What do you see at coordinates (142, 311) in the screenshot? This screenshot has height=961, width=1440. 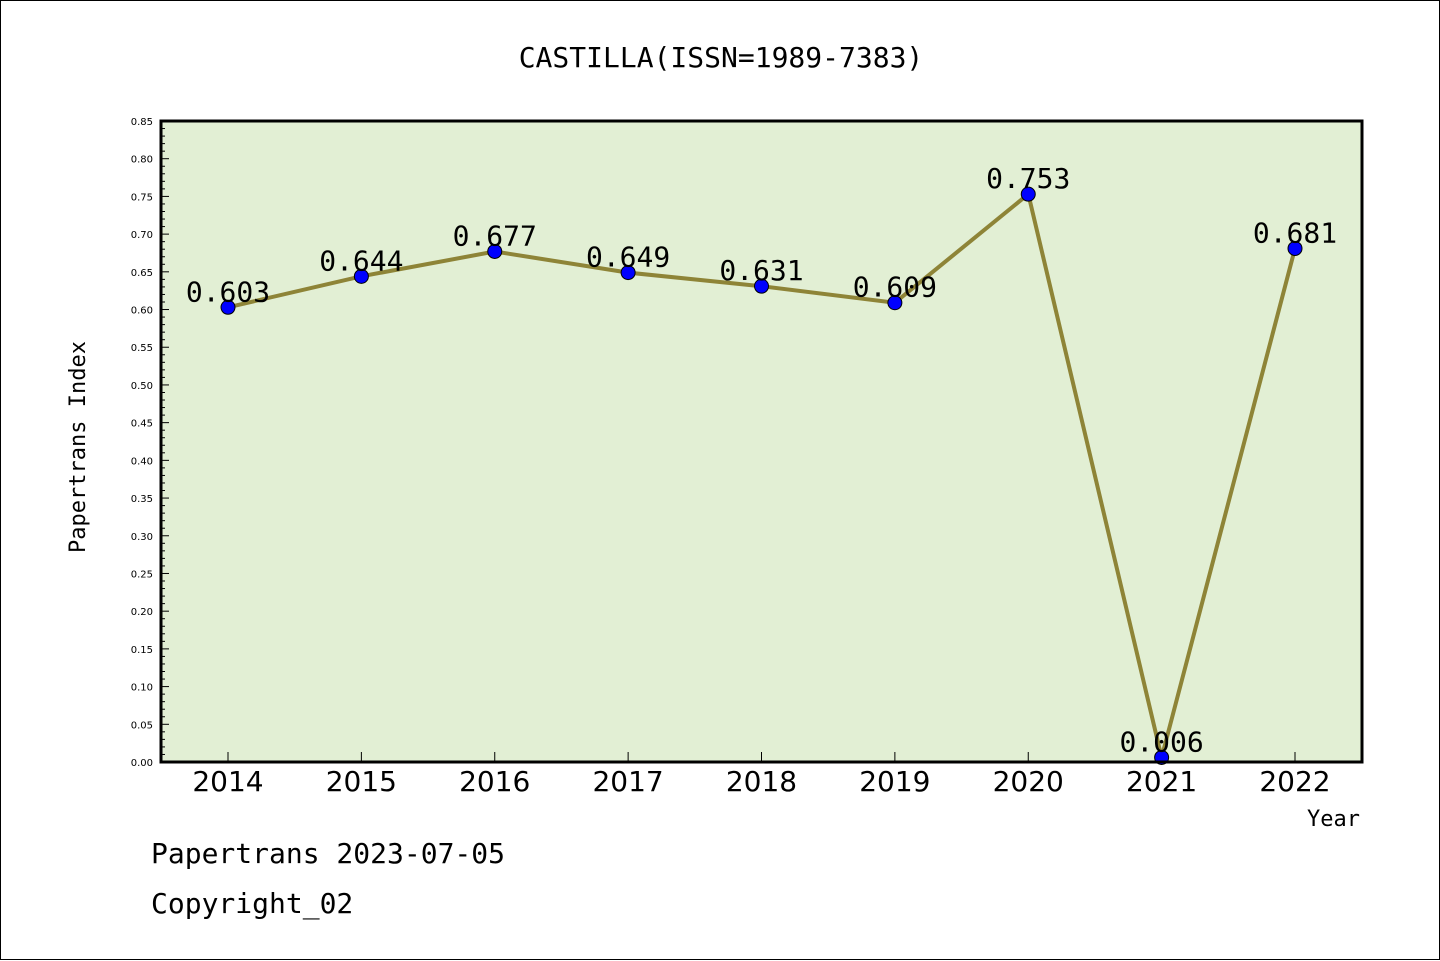 I see `y-tick-label: 0.60` at bounding box center [142, 311].